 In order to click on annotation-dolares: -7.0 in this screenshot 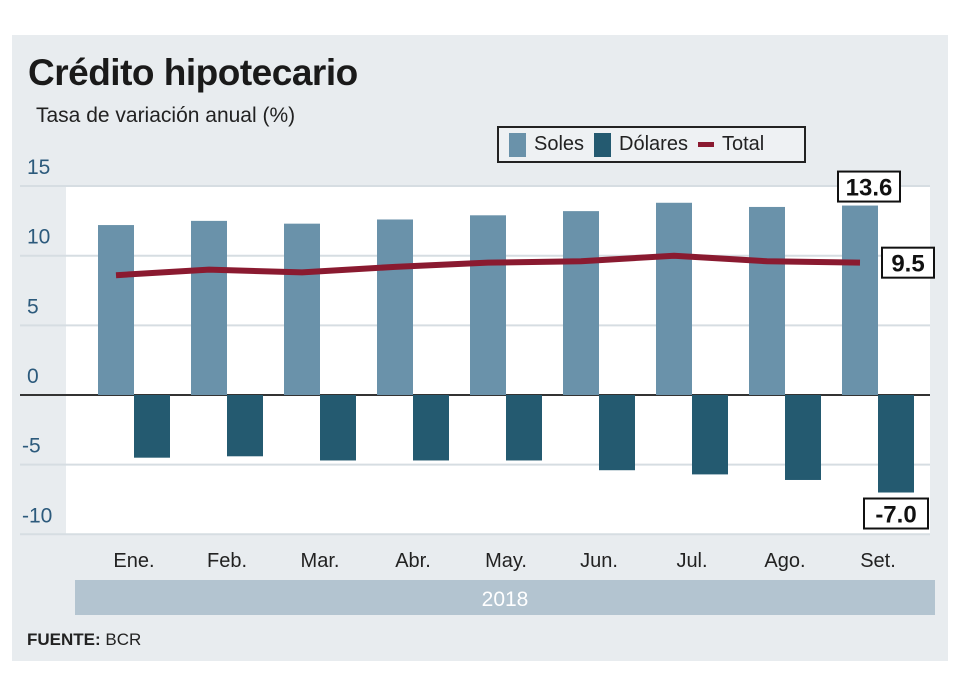, I will do `click(895, 515)`.